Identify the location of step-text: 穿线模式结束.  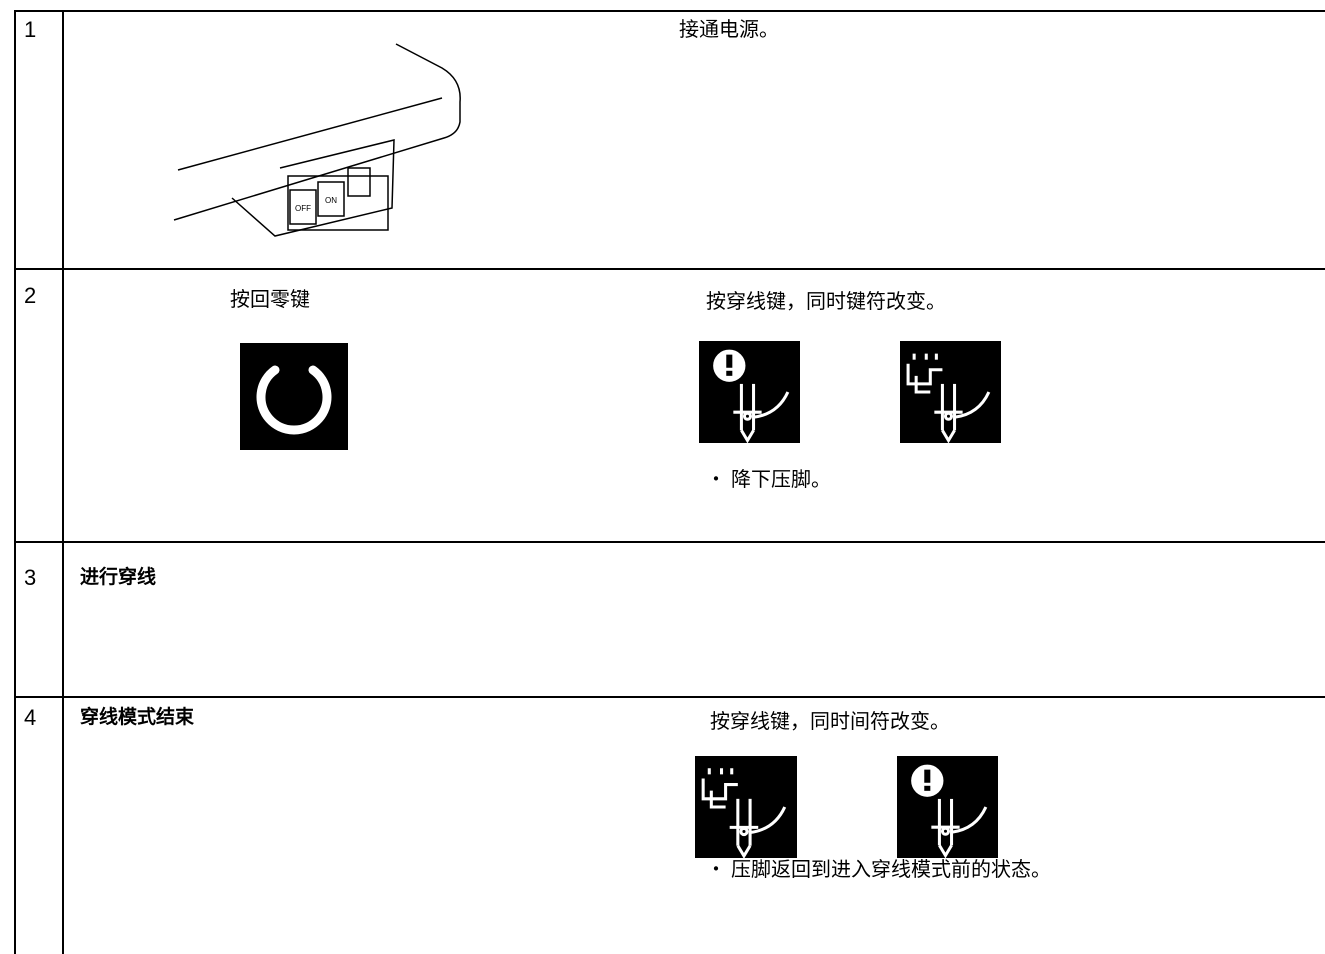
(137, 717).